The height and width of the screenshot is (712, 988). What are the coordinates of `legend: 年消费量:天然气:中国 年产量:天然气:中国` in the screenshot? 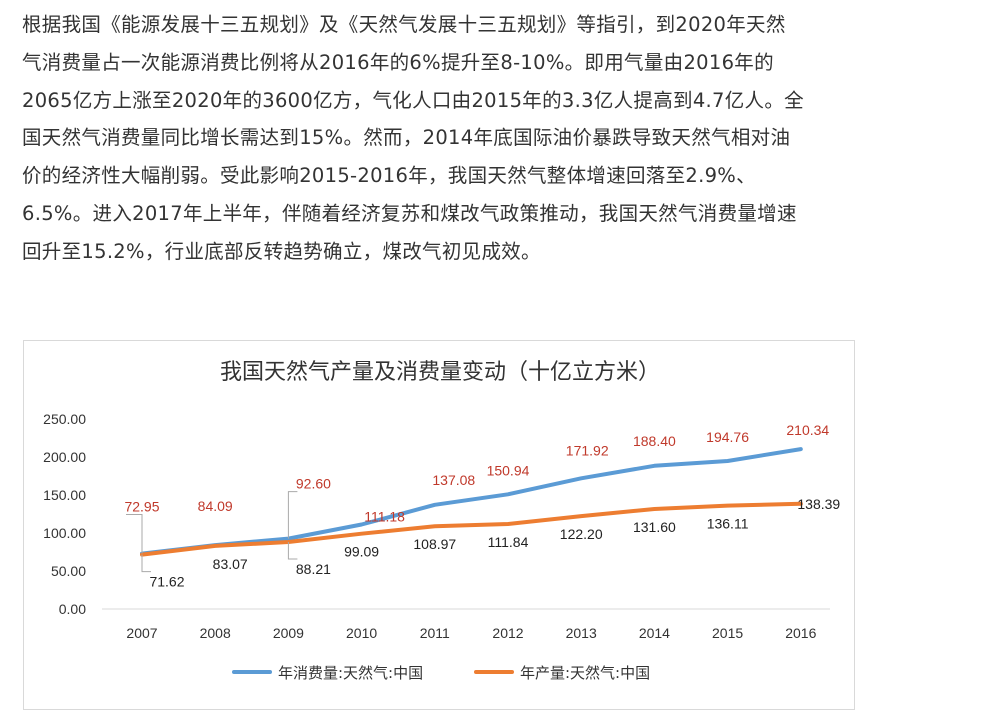 It's located at (441, 673).